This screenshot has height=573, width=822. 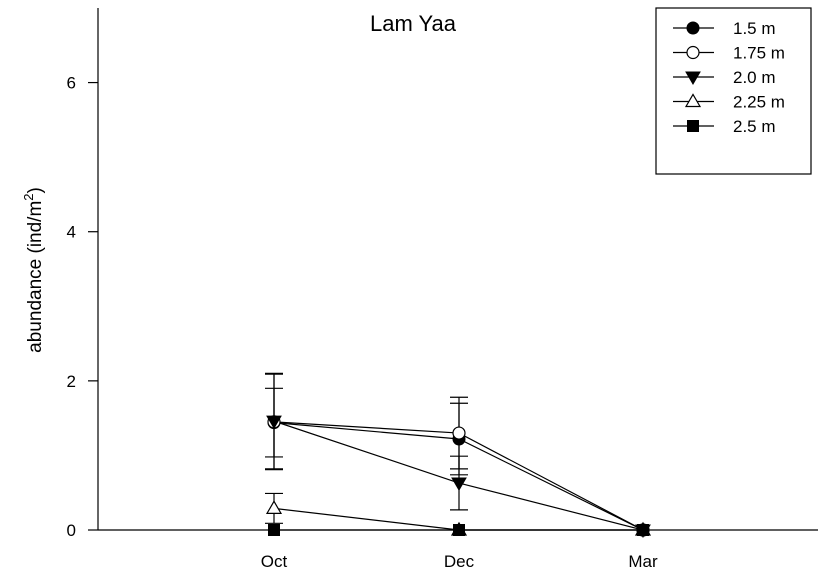 I want to click on legend-label: 2.0 m, so click(x=754, y=77).